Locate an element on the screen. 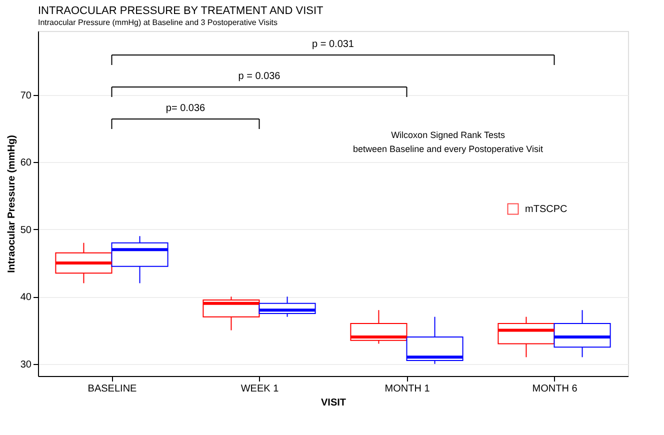 The image size is (664, 435). annotation: p= 0.036 is located at coordinates (186, 108).